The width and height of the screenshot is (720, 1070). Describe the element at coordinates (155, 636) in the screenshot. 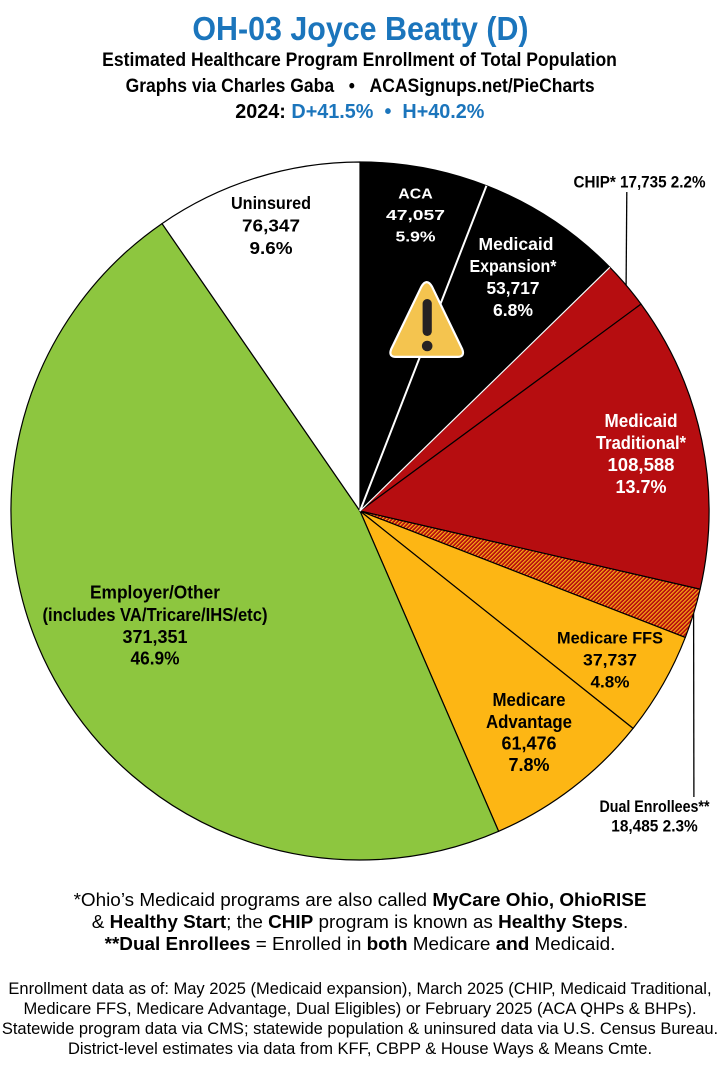

I see `svg-text: 371,351` at that location.